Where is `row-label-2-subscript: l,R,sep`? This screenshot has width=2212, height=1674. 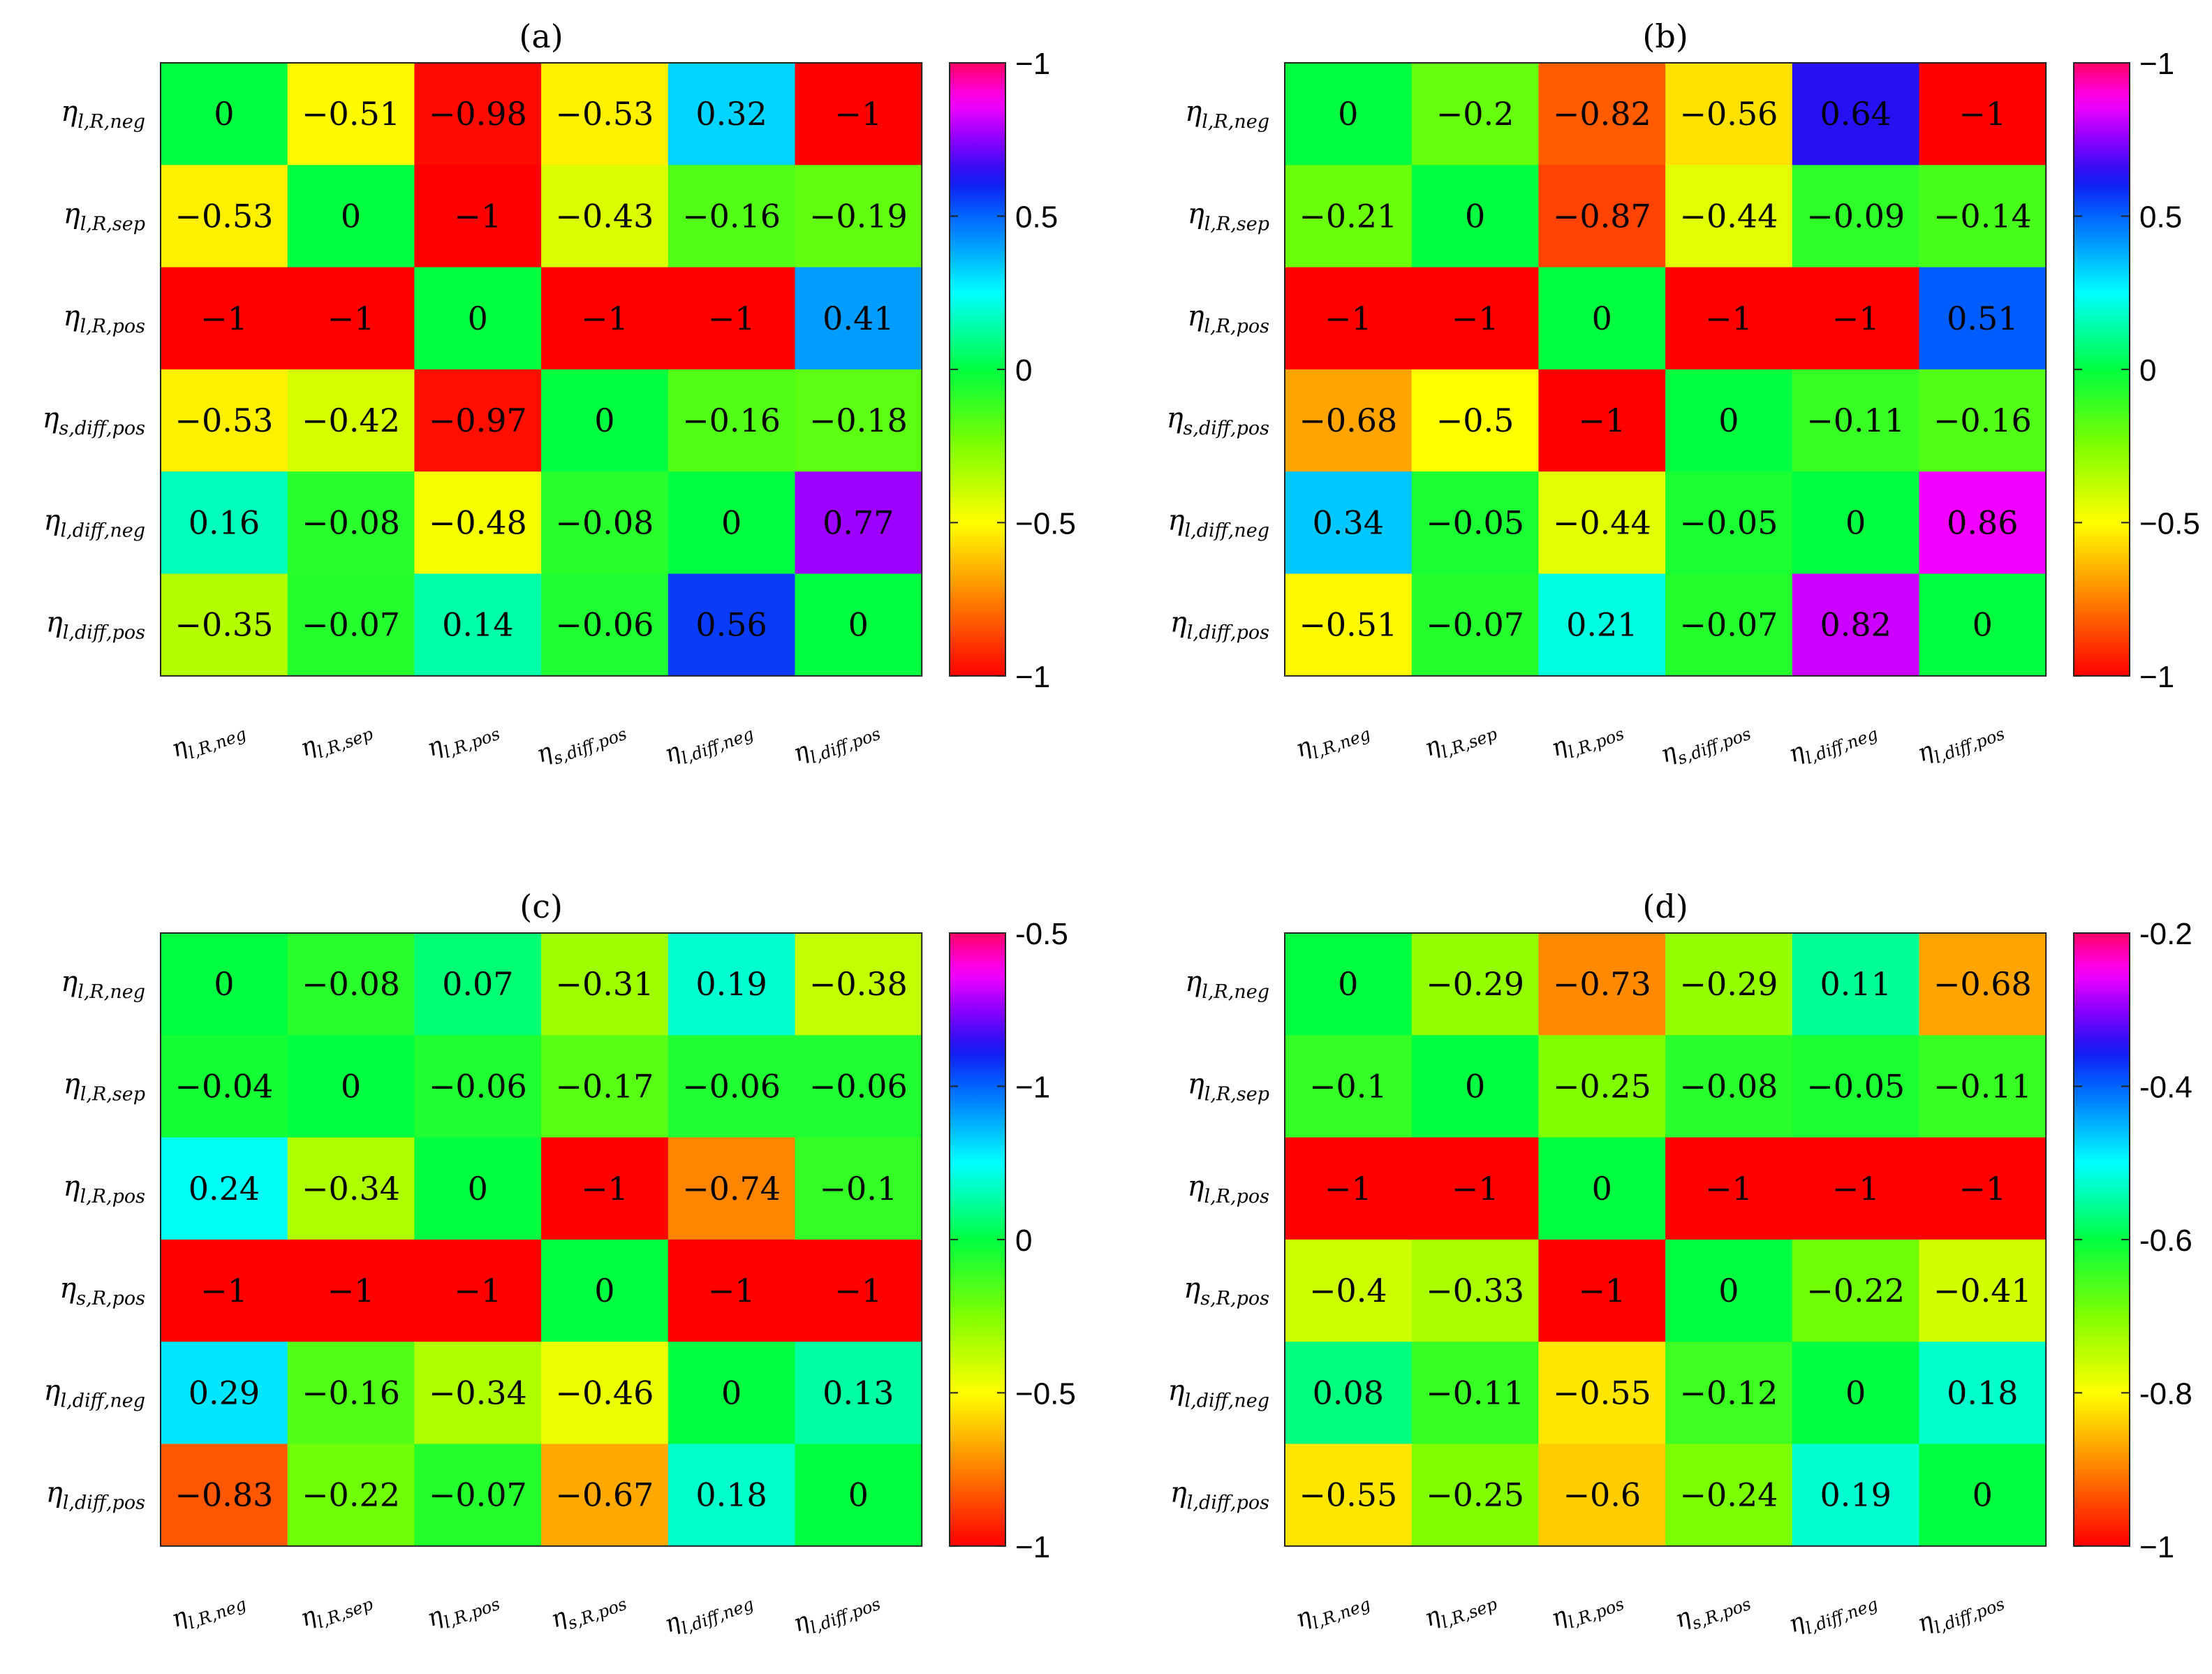 row-label-2-subscript: l,R,sep is located at coordinates (1236, 1094).